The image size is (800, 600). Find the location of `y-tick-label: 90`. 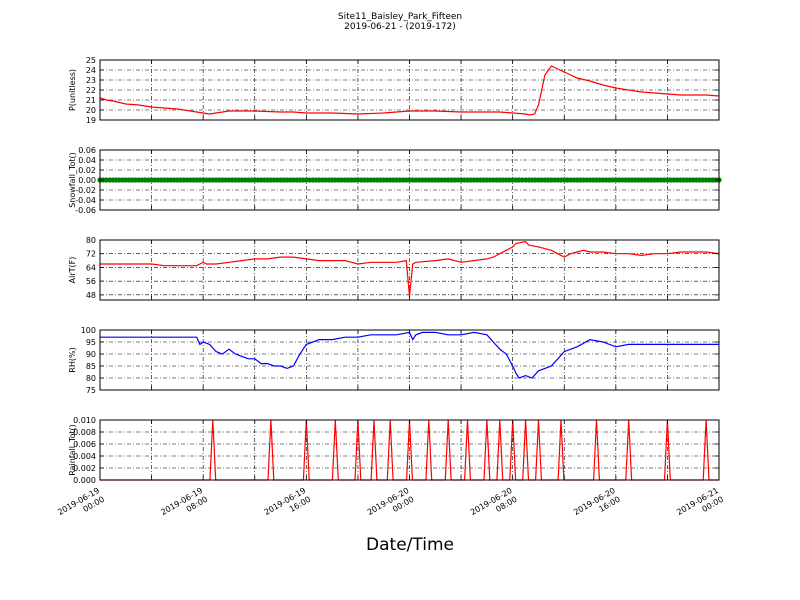

y-tick-label: 90 is located at coordinates (91, 354).